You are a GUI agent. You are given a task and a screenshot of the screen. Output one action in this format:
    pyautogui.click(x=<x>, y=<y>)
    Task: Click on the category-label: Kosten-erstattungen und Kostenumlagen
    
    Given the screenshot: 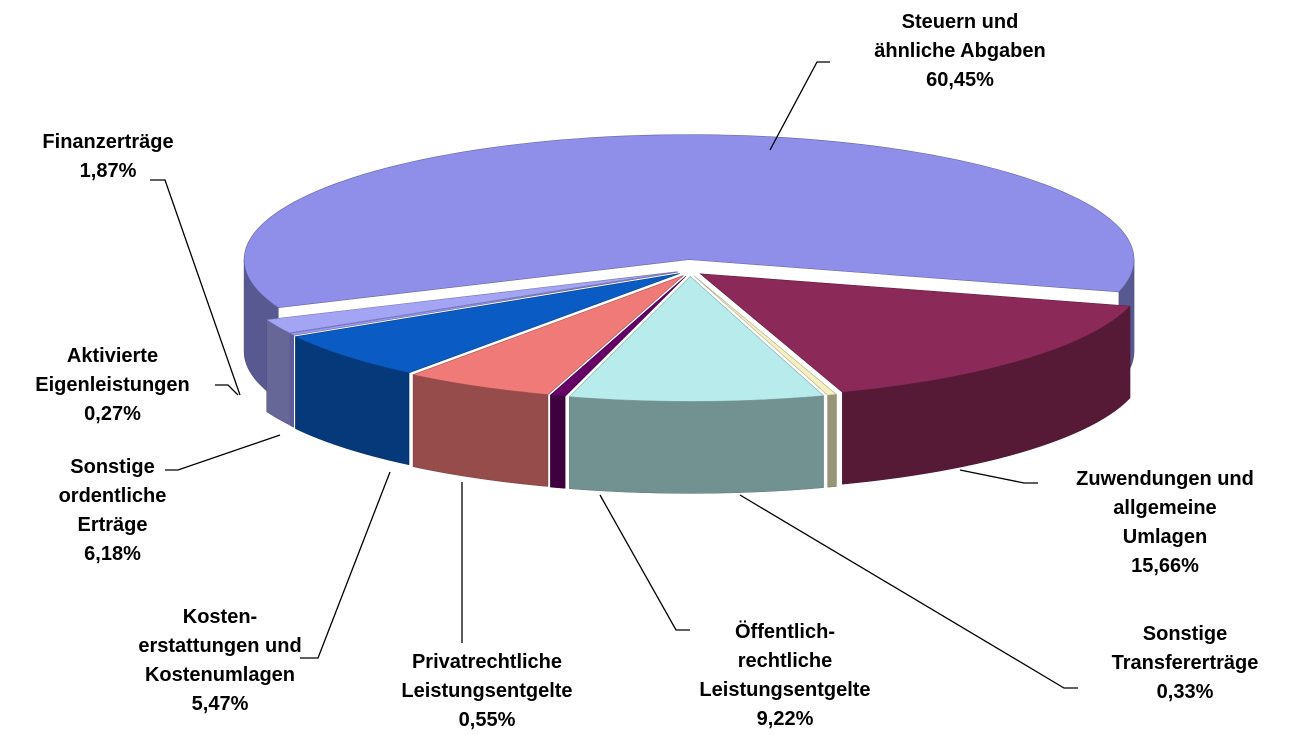 What is the action you would take?
    pyautogui.click(x=220, y=646)
    